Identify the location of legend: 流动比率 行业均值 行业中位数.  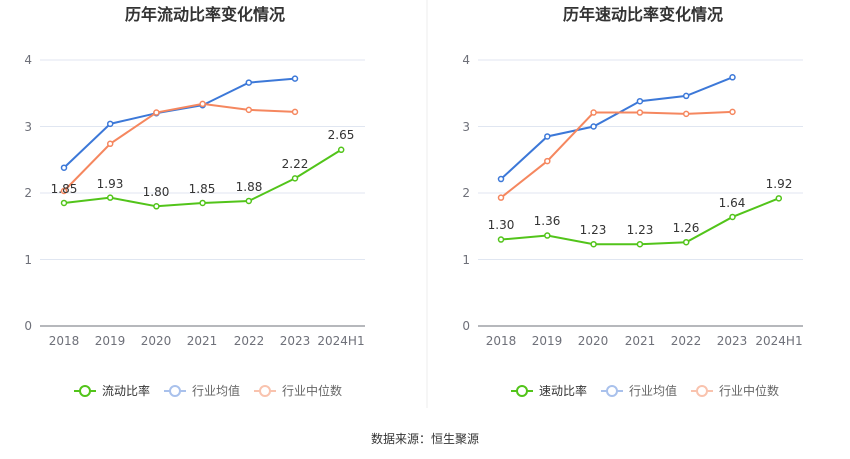
(208, 390).